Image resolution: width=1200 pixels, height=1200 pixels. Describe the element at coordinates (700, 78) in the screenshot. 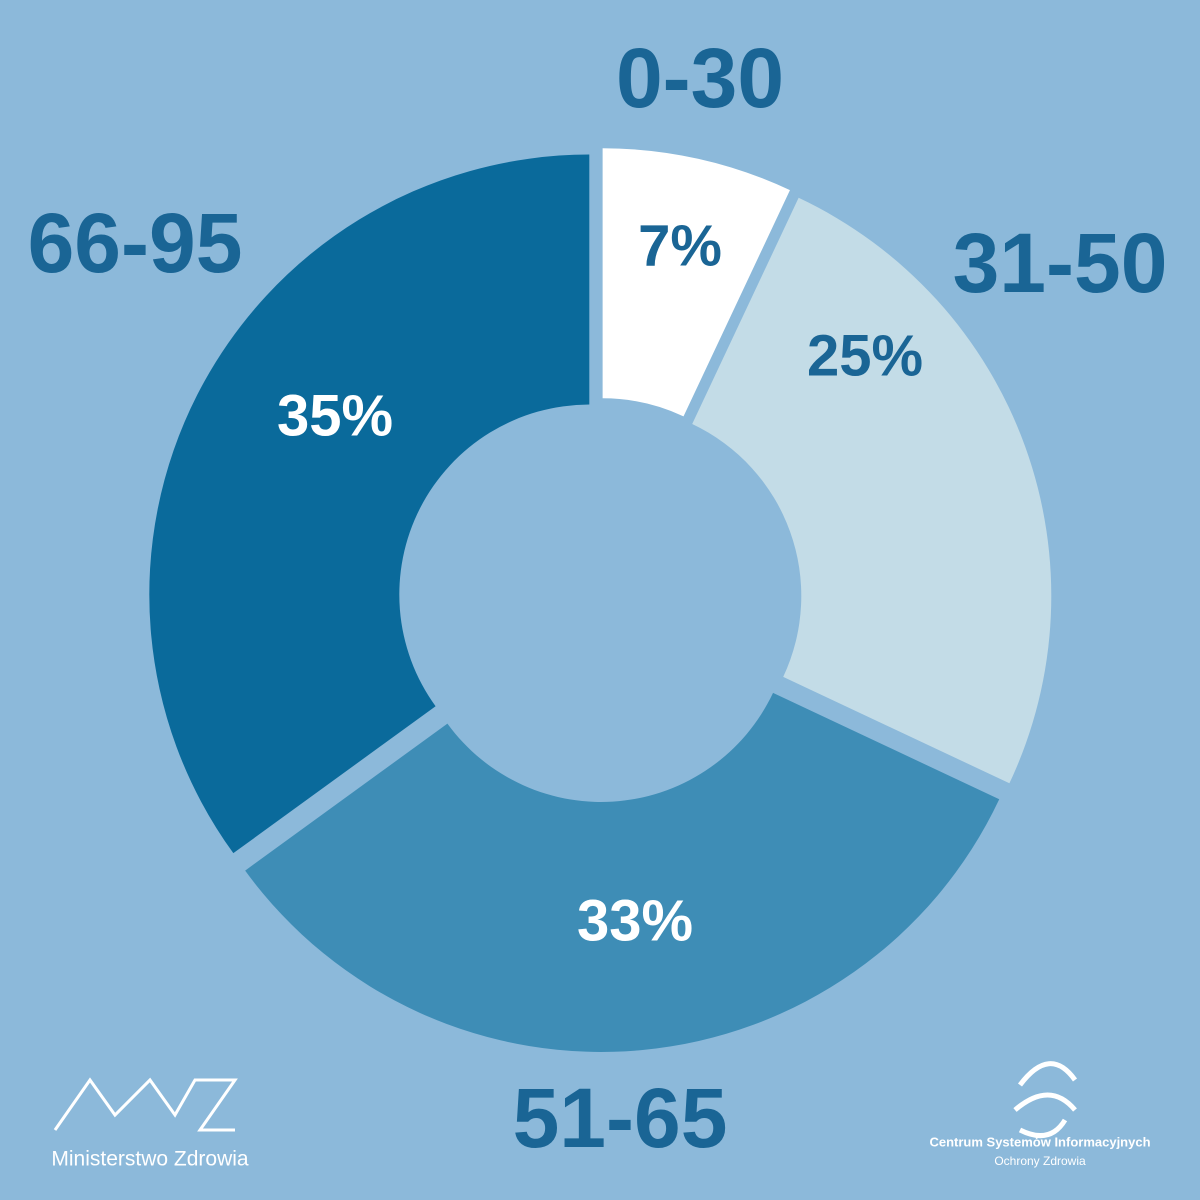

I see `category-label: 0-30` at that location.